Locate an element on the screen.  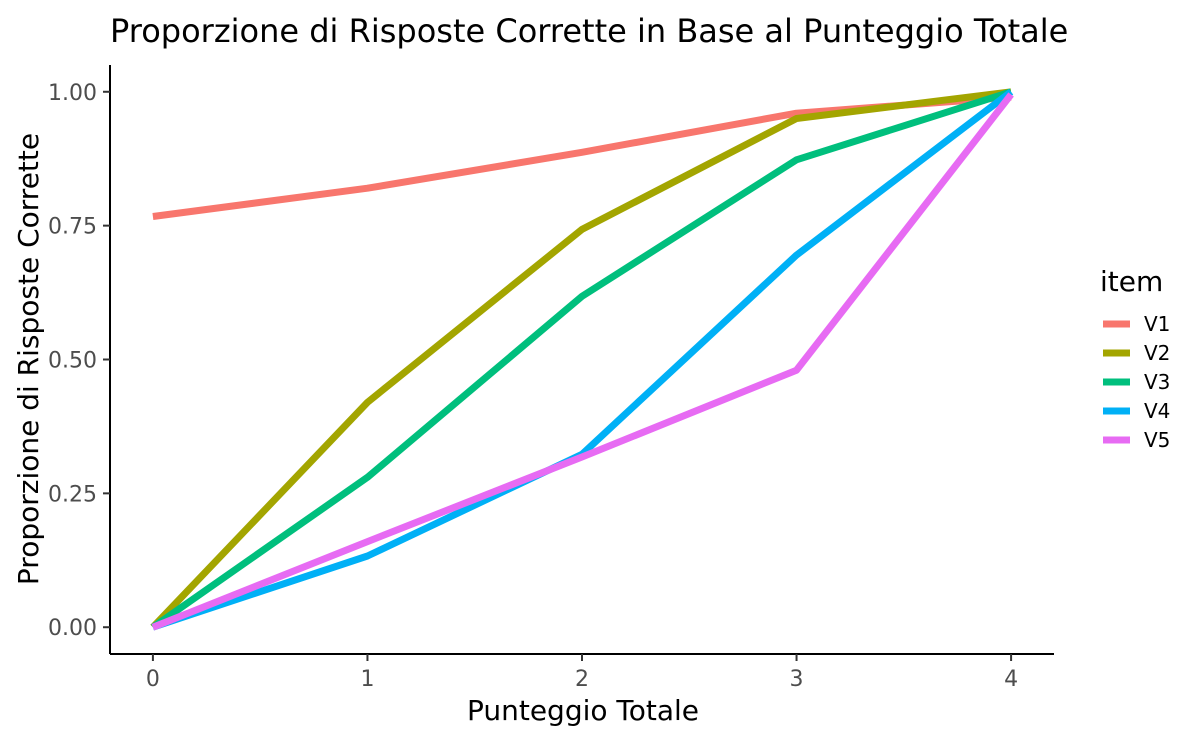
series-line-v1 is located at coordinates (582, 156).